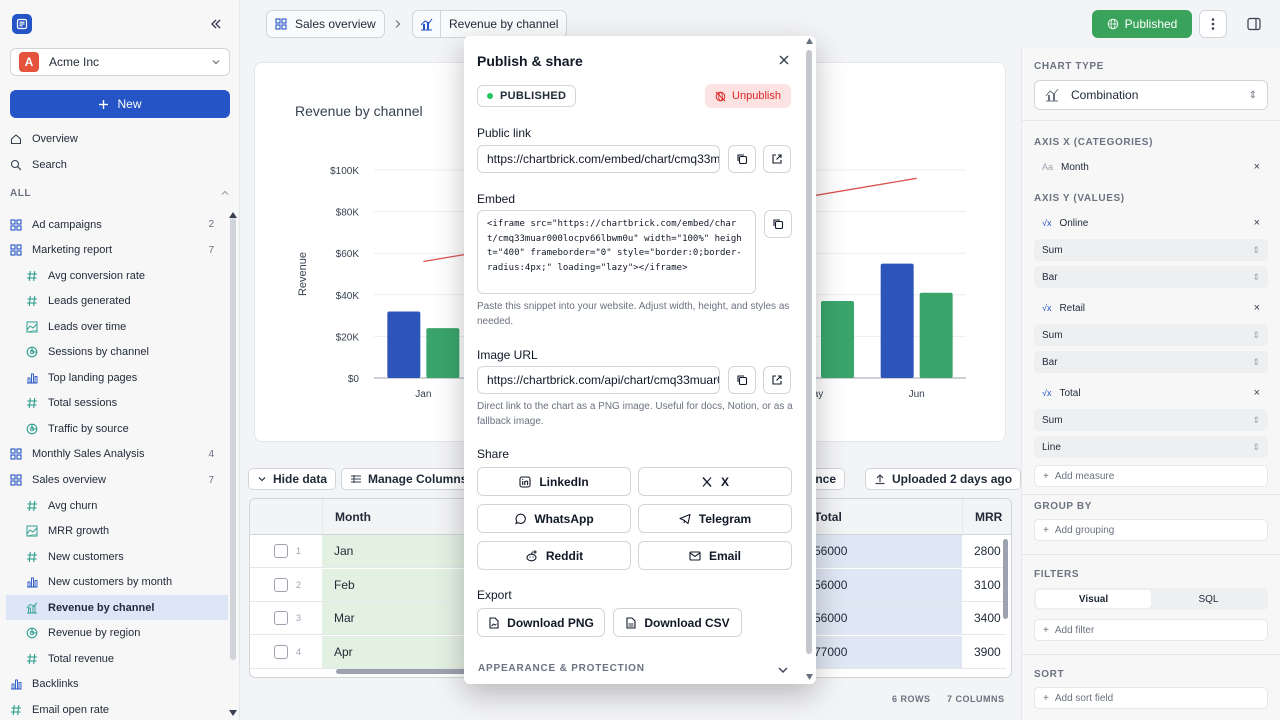 The height and width of the screenshot is (720, 1280). I want to click on sidebar-item: Traffic by source, so click(117, 428).